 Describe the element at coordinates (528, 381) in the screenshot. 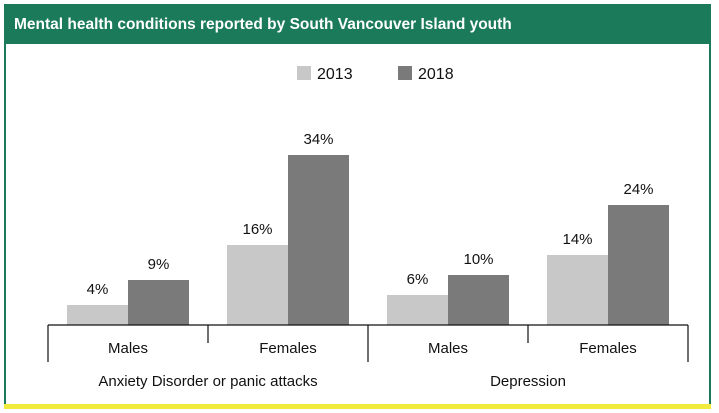

I see `group-label-2: Depression` at that location.